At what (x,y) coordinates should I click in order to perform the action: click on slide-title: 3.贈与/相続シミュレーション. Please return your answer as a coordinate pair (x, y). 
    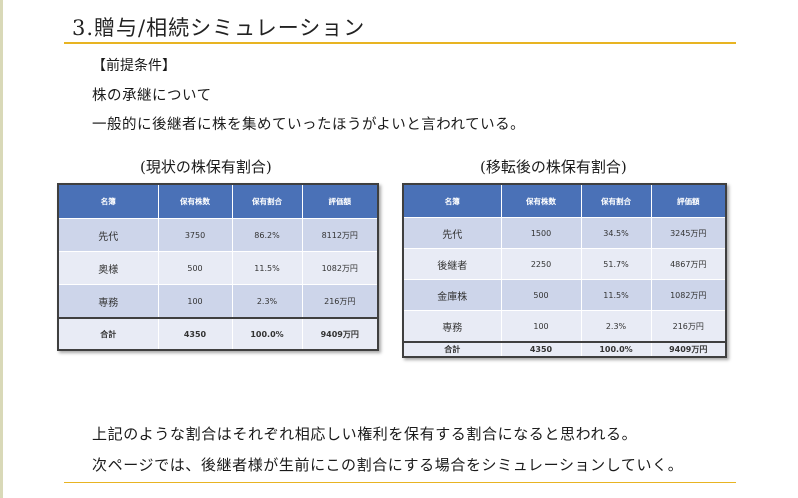
    Looking at the image, I should click on (219, 28).